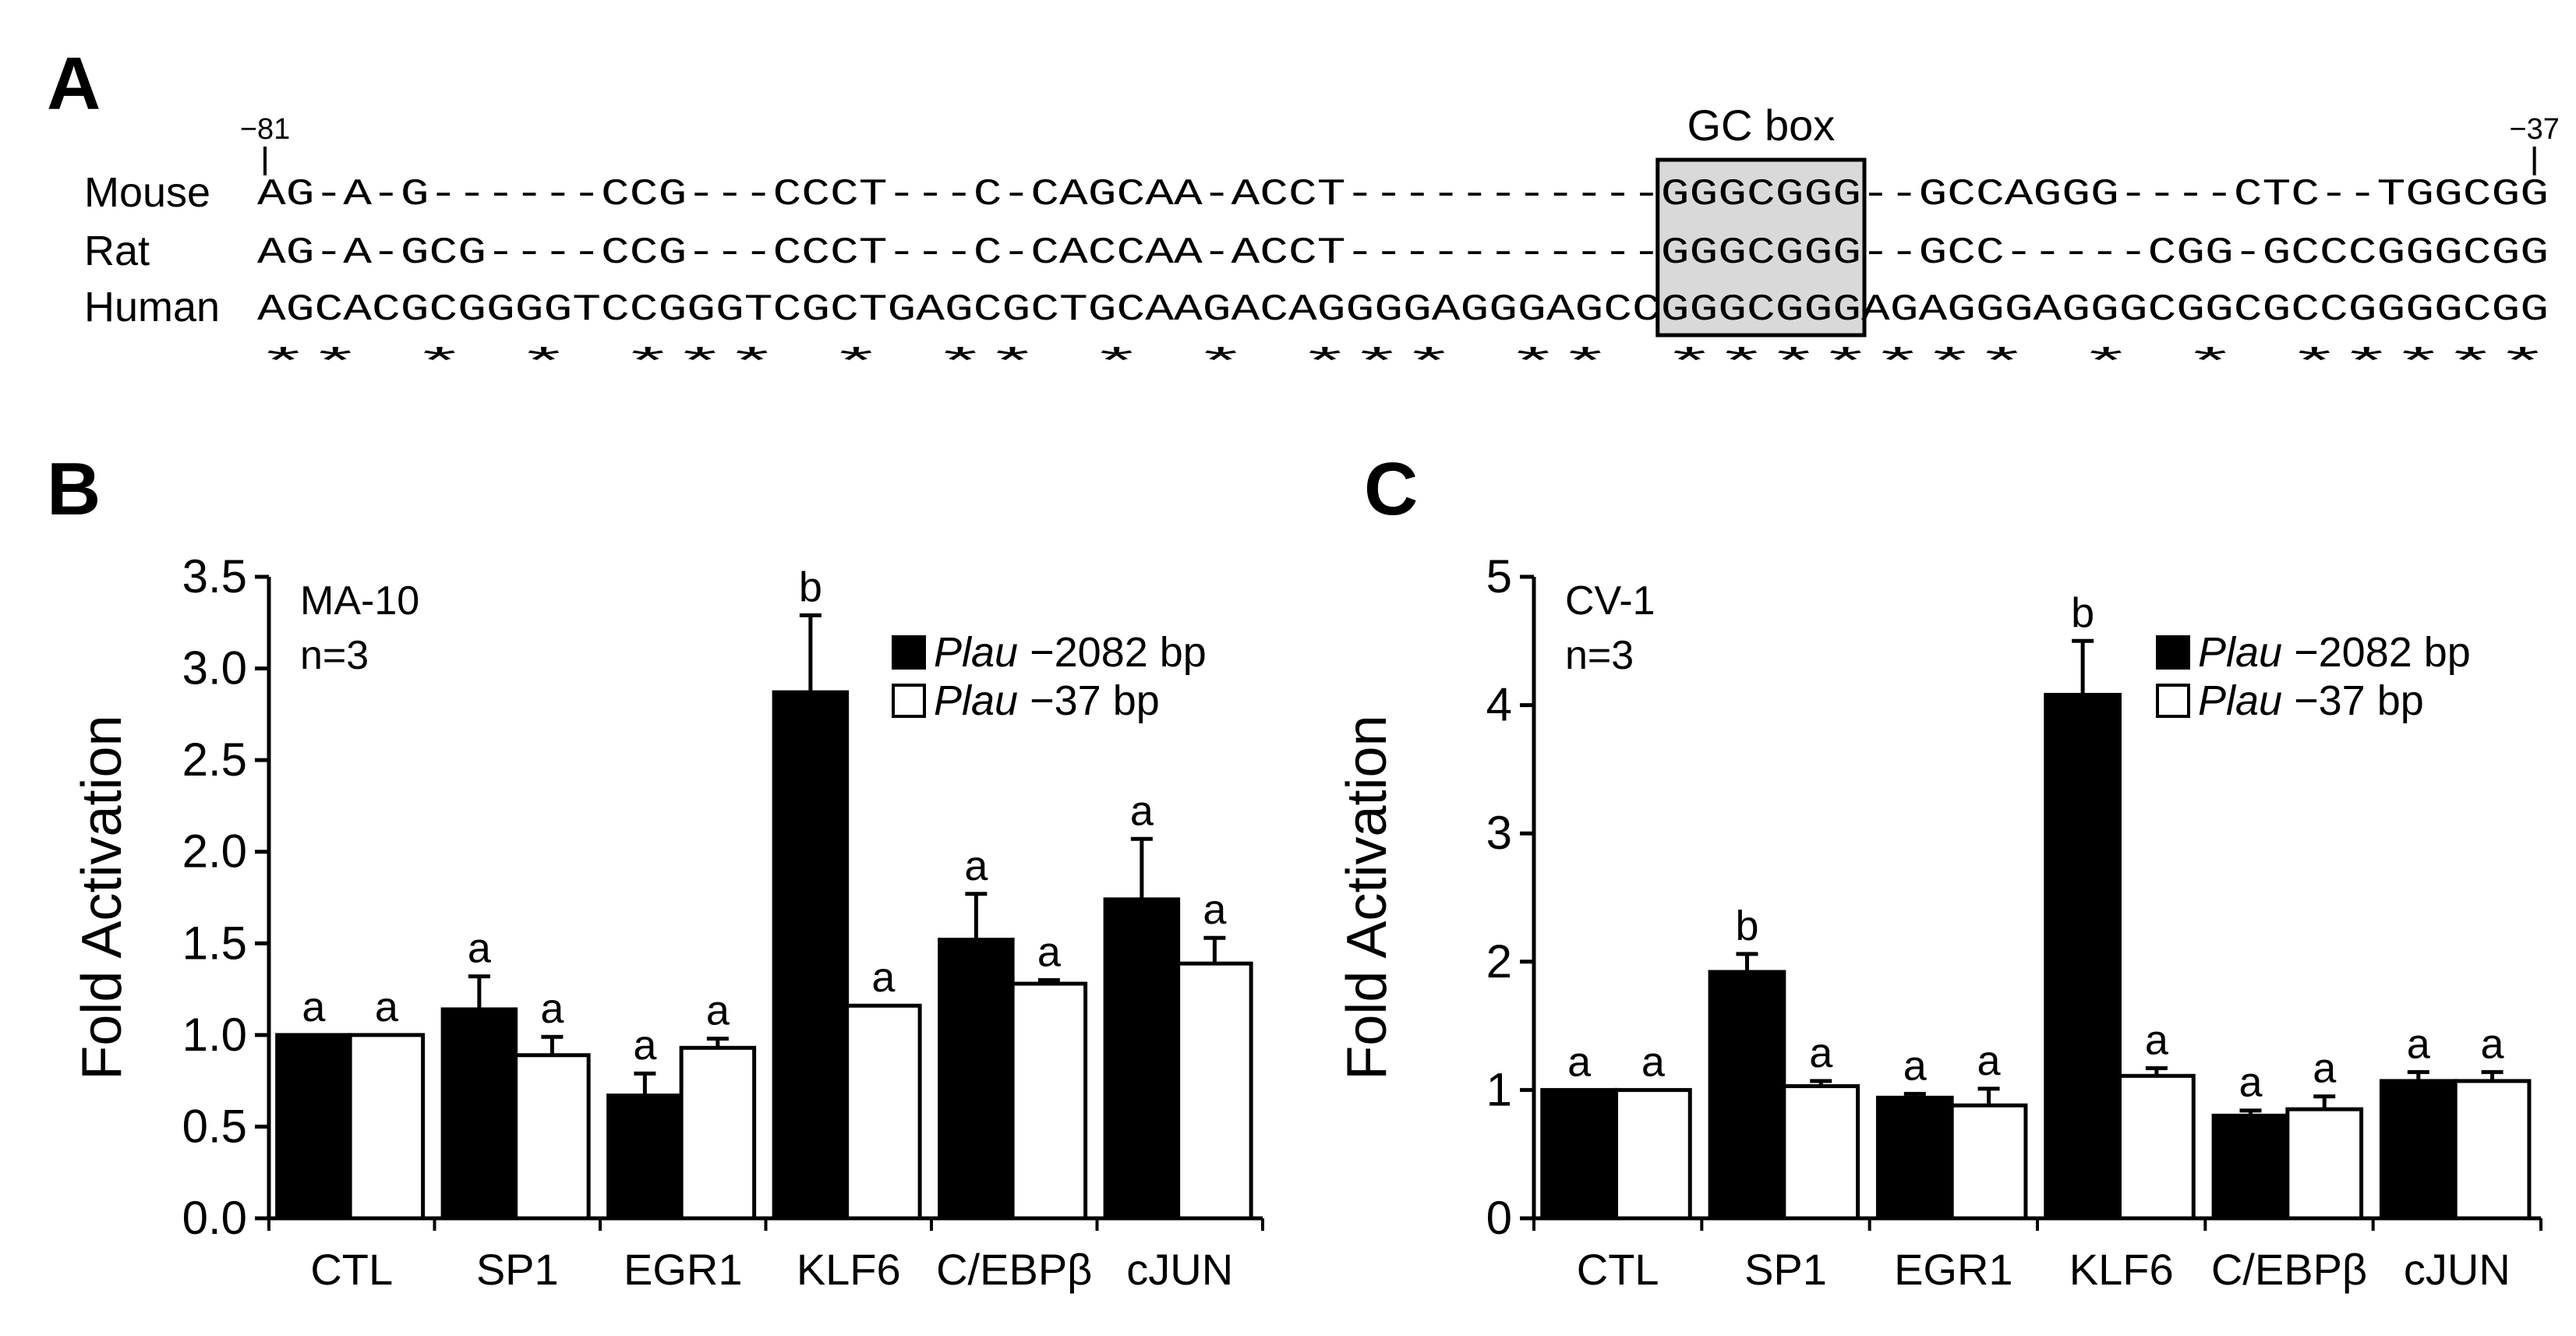 Image resolution: width=2576 pixels, height=1336 pixels. What do you see at coordinates (2311, 701) in the screenshot?
I see `chart-c-legend-label-37: Plau −37 bp` at bounding box center [2311, 701].